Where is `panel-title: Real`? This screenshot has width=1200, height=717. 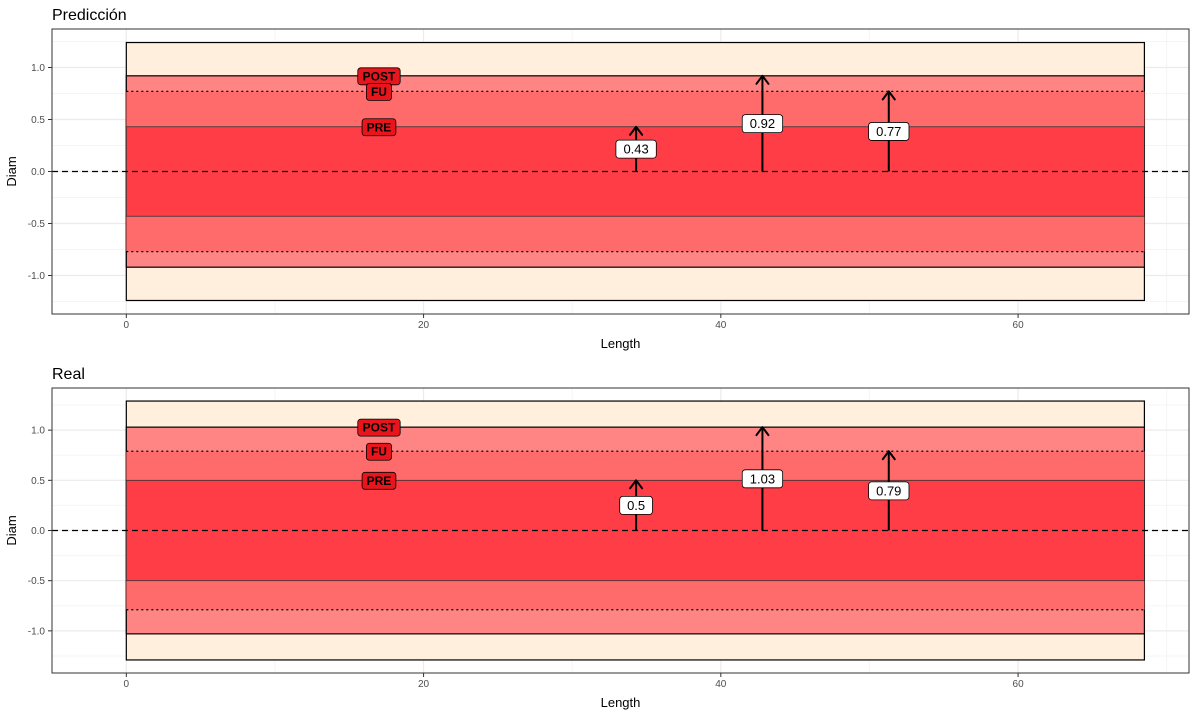
panel-title: Real is located at coordinates (68, 374).